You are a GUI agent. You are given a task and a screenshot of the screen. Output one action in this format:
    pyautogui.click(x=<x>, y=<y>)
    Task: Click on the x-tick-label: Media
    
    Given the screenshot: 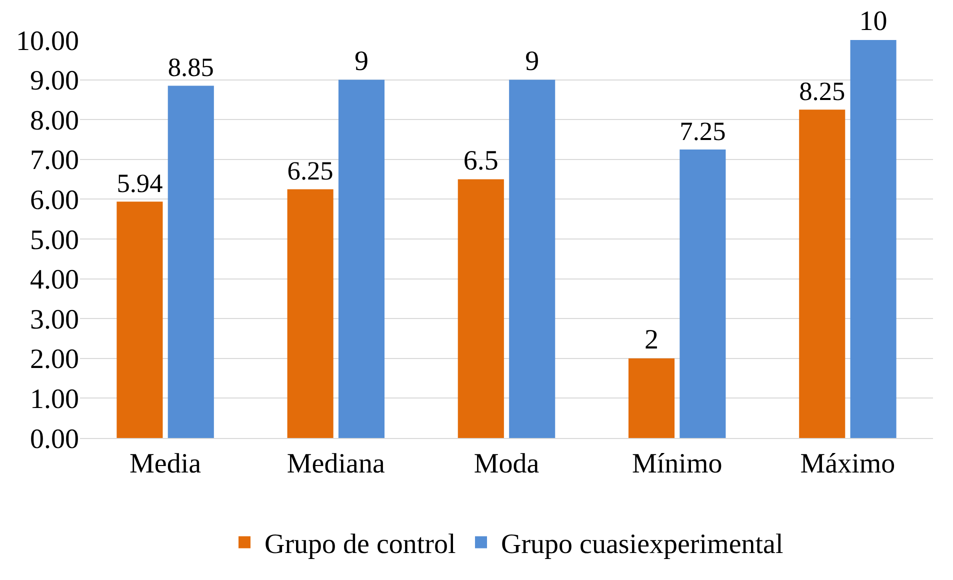 What is the action you would take?
    pyautogui.click(x=166, y=464)
    